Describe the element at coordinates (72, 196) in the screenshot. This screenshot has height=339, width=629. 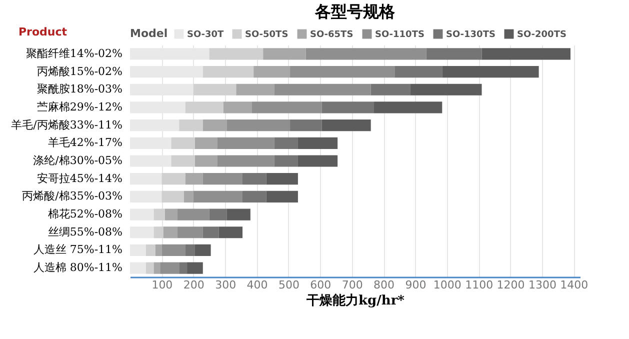
I see `y-tick-label: 丙烯酸/棉35%-03%` at that location.